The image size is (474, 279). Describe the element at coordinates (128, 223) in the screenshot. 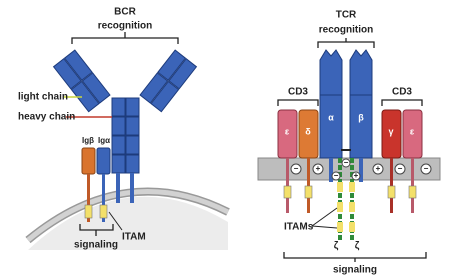

I see `cell` at that location.